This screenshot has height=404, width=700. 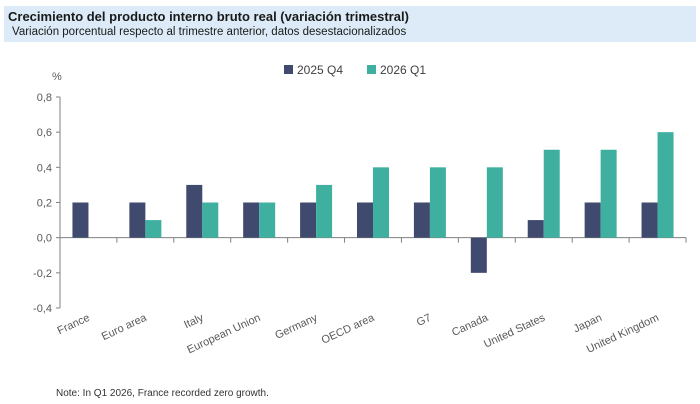 What do you see at coordinates (44, 98) in the screenshot?
I see `y-tick-label: 0,8` at bounding box center [44, 98].